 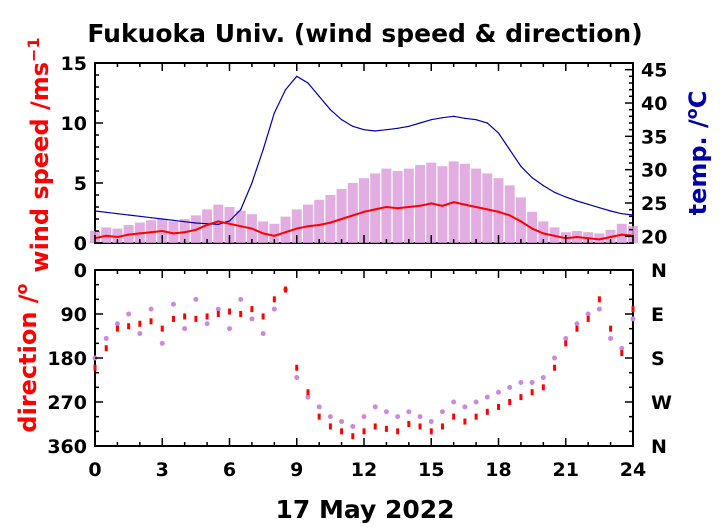 What do you see at coordinates (633, 470) in the screenshot?
I see `x-tick-label: 24` at bounding box center [633, 470].